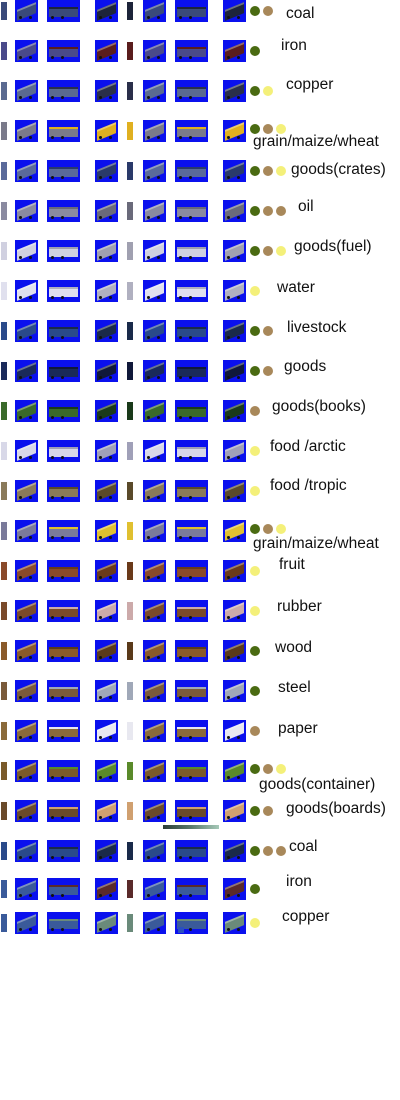 The width and height of the screenshot is (400, 1100). I want to click on cargo-label: goods, so click(305, 366).